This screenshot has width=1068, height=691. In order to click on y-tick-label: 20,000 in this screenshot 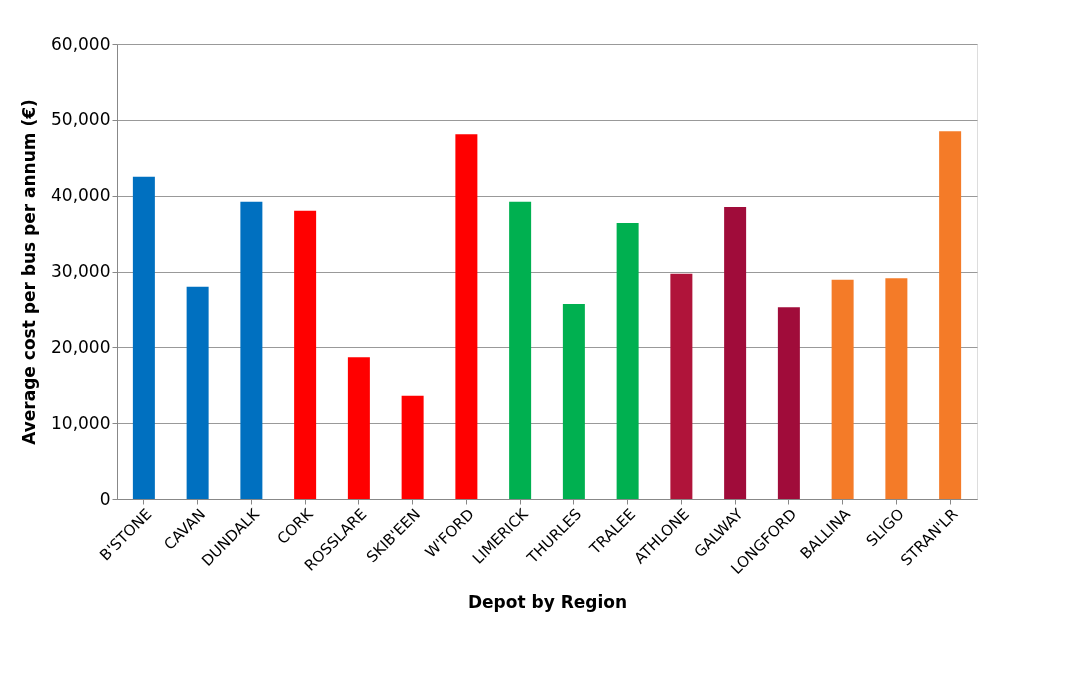, I will do `click(81, 346)`.